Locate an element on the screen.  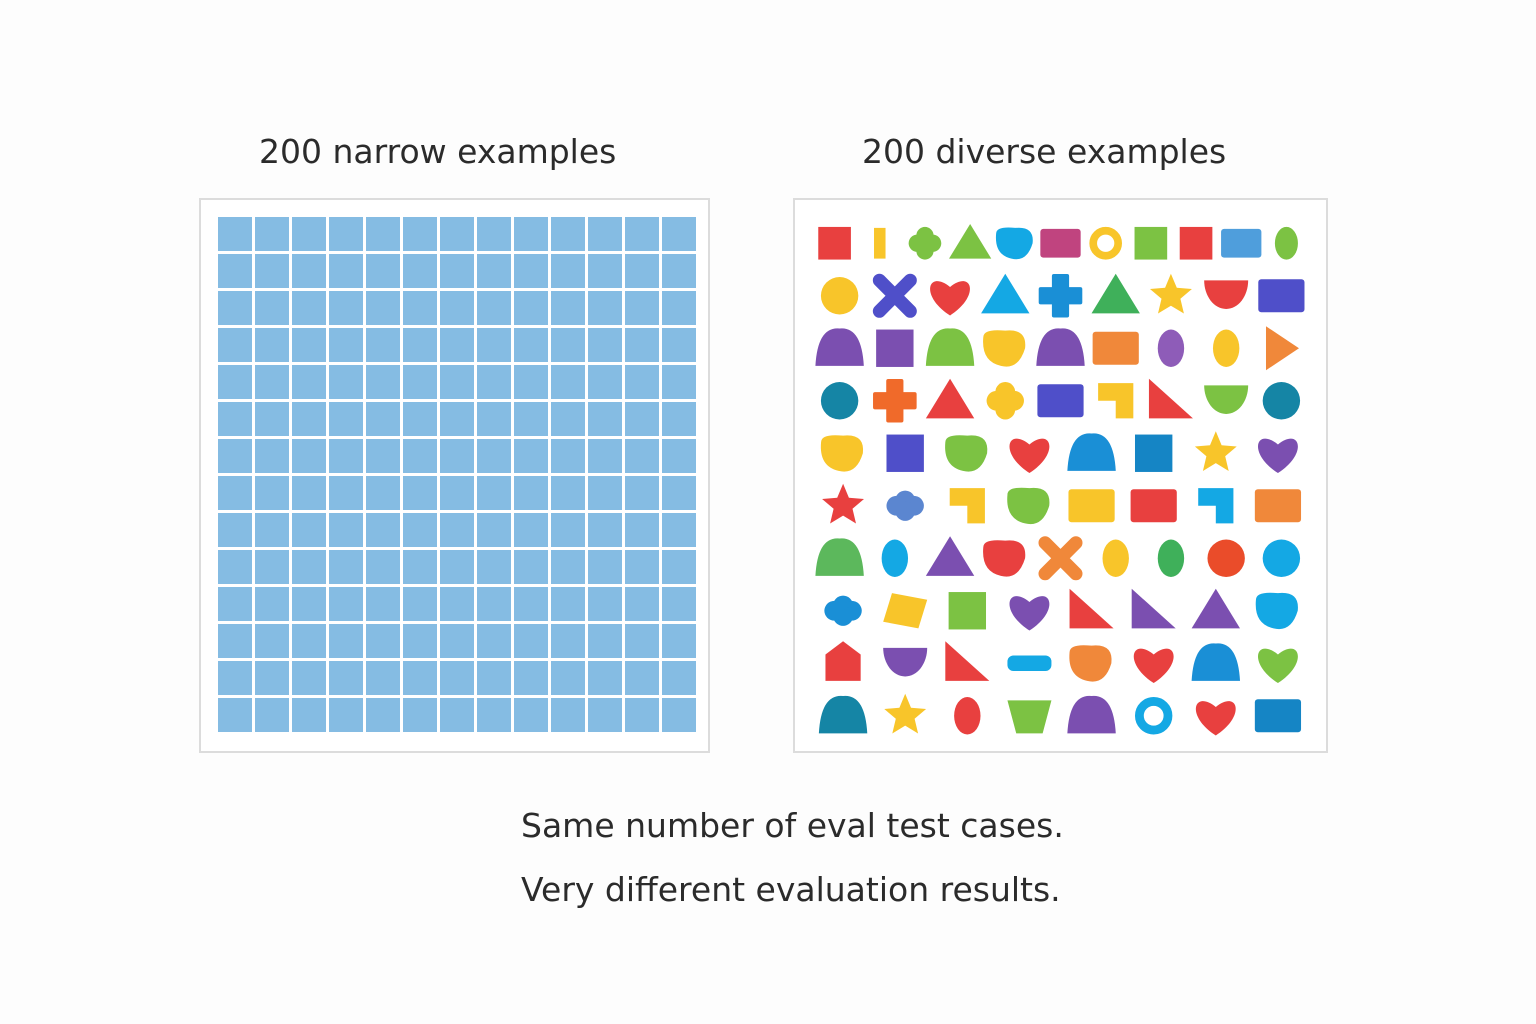
narrow-examples-title: 200 narrow examples is located at coordinates (438, 151).